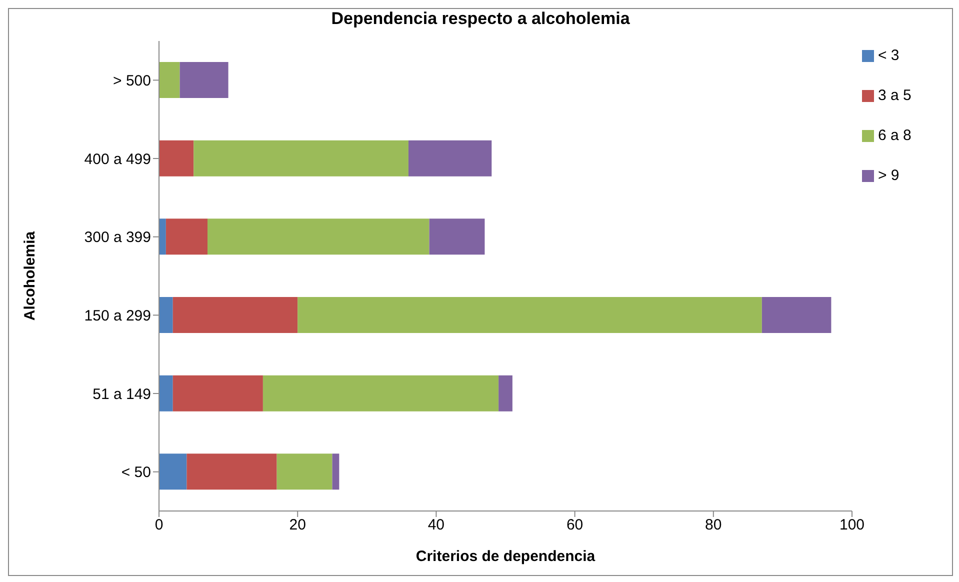 The height and width of the screenshot is (582, 959). Describe the element at coordinates (117, 237) in the screenshot. I see `y-tick-label: 300 a 399` at that location.